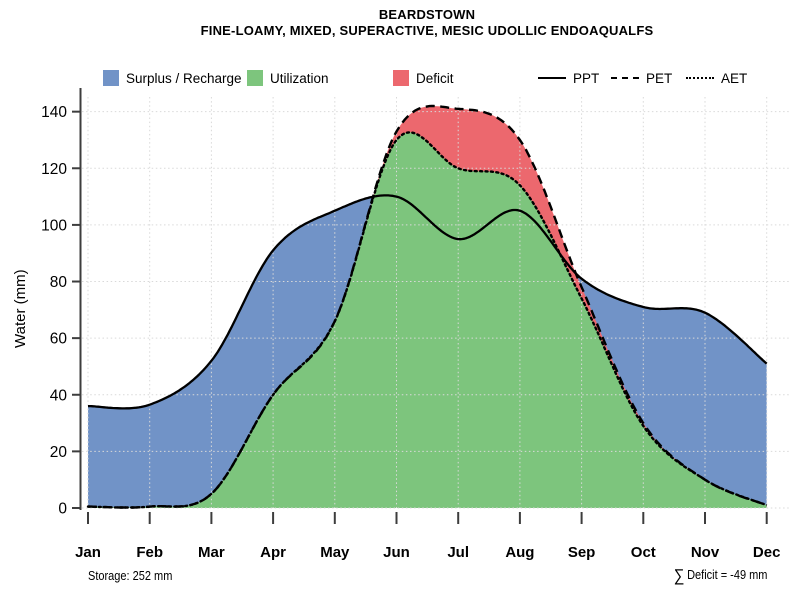 Image resolution: width=800 pixels, height=600 pixels. Describe the element at coordinates (700, 78) in the screenshot. I see `dotted-line-icon` at that location.